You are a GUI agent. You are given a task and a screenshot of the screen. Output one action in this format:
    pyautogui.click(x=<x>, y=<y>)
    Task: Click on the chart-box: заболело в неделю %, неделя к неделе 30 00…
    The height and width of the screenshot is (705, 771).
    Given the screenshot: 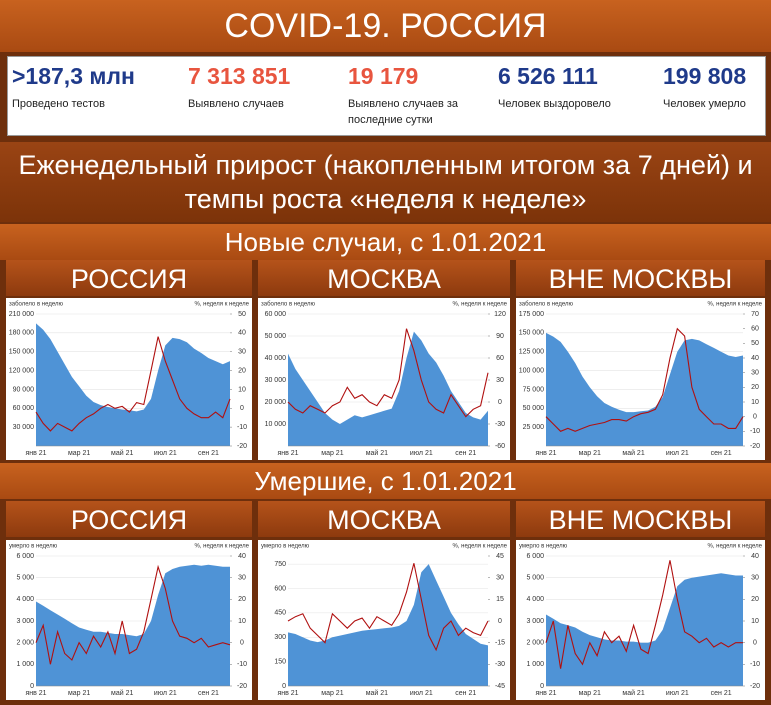 What is the action you would take?
    pyautogui.click(x=129, y=379)
    